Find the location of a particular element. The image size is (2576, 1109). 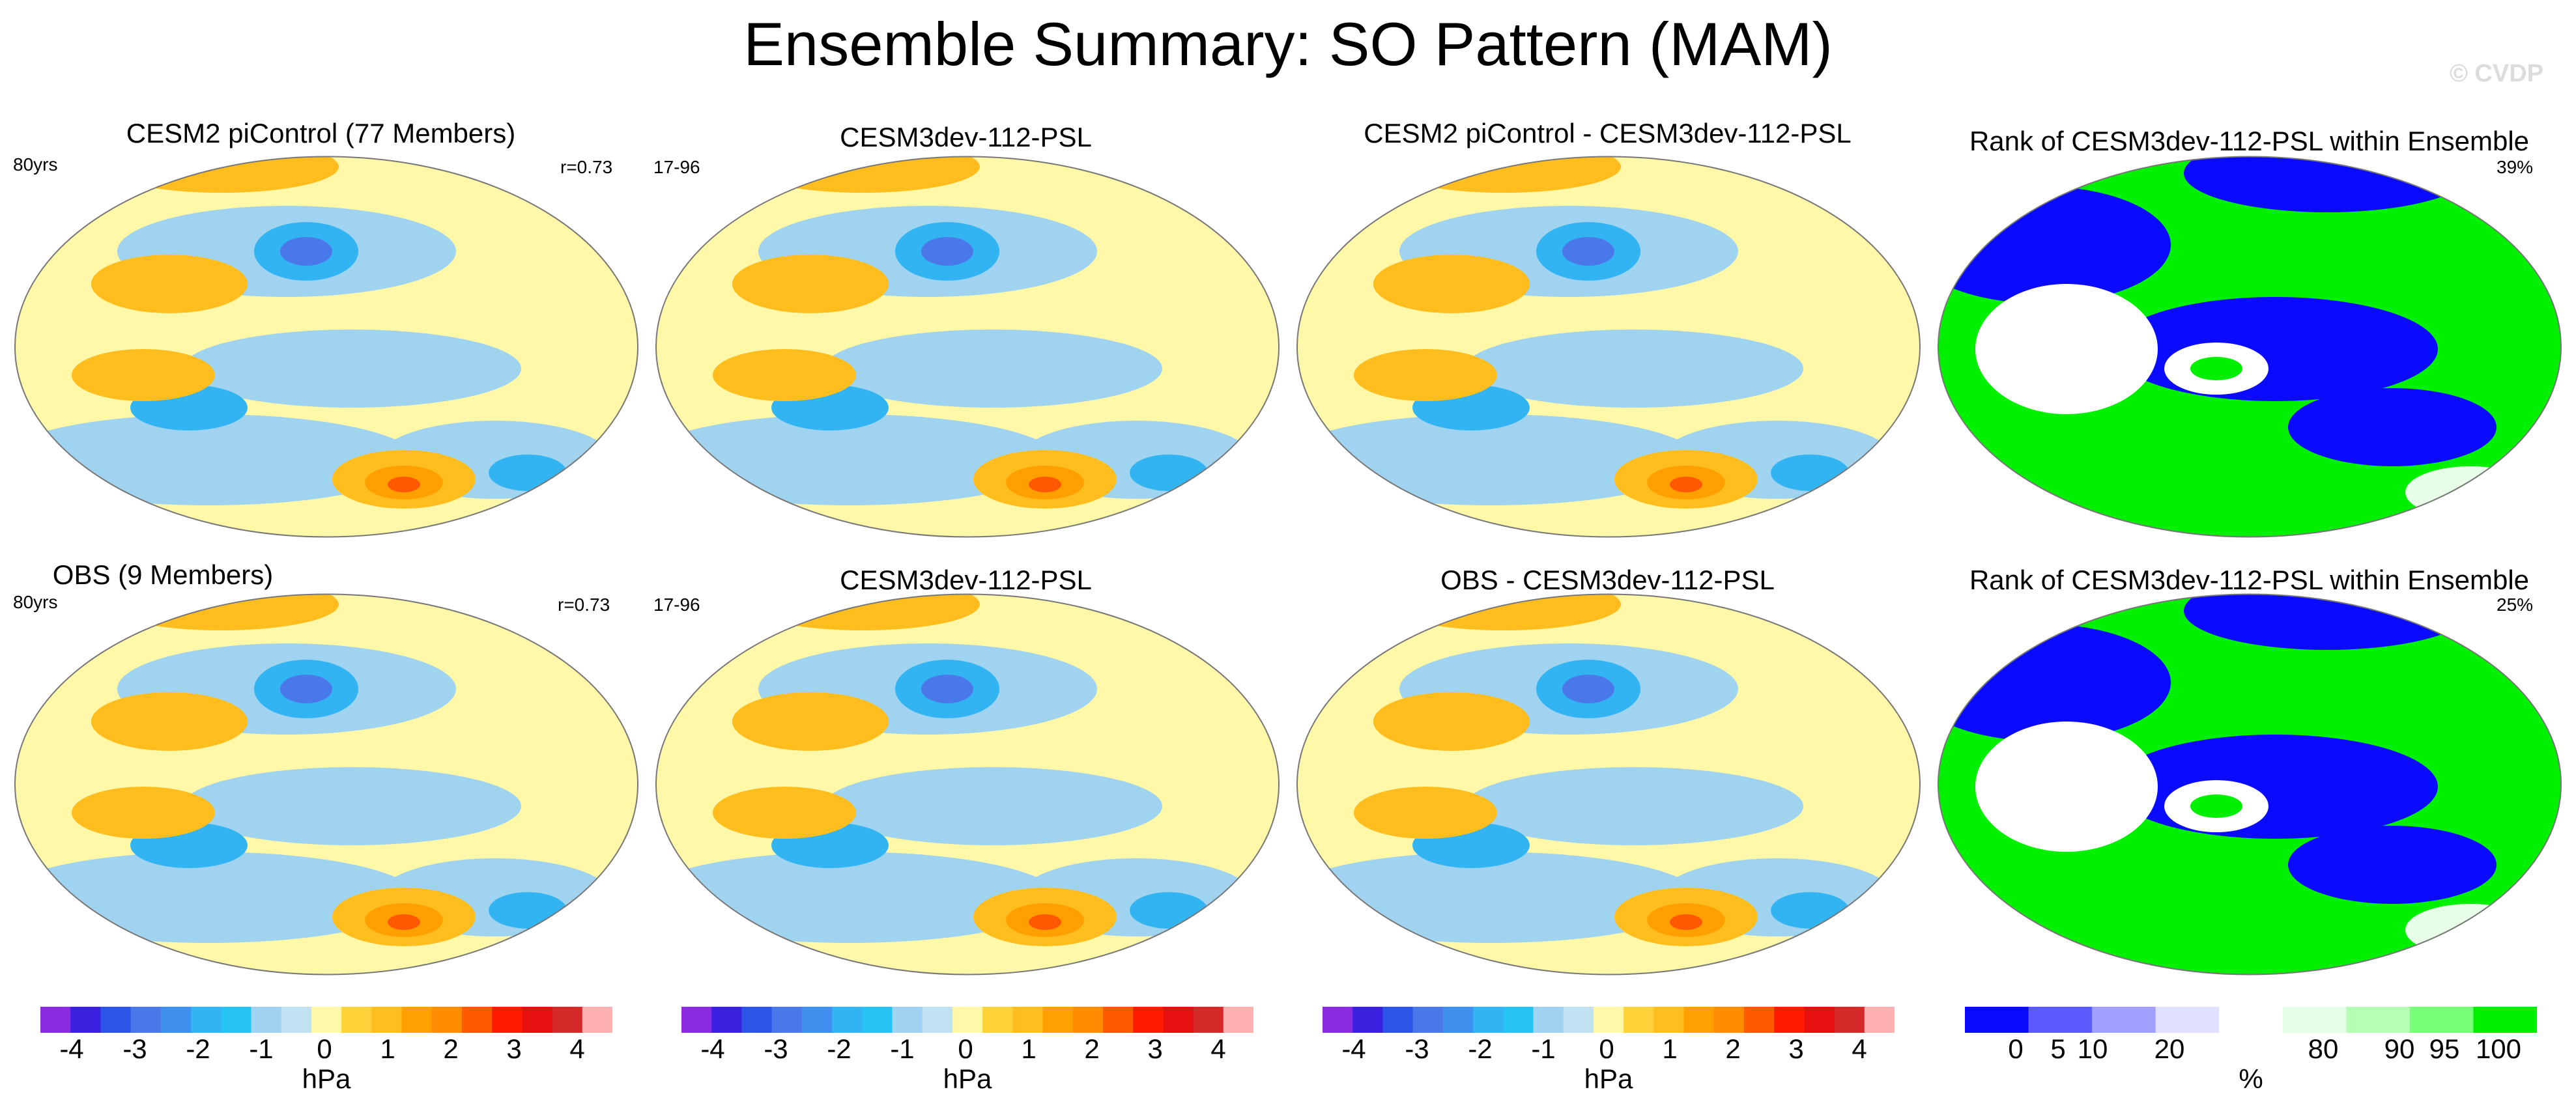

copyright-watermark: © CVDP is located at coordinates (2496, 74).